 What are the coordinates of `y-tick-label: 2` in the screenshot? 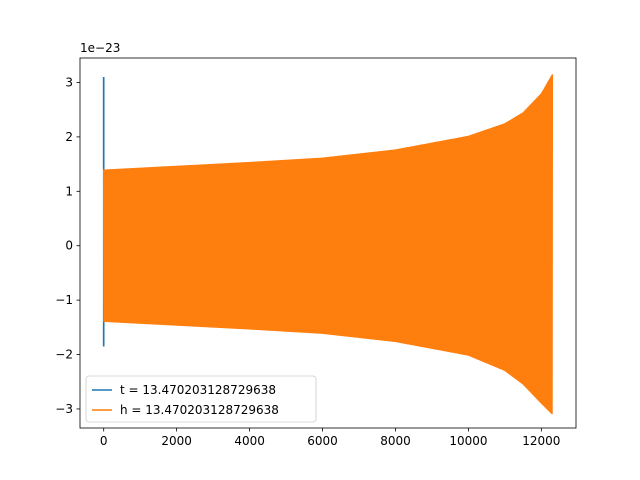 It's located at (69, 137).